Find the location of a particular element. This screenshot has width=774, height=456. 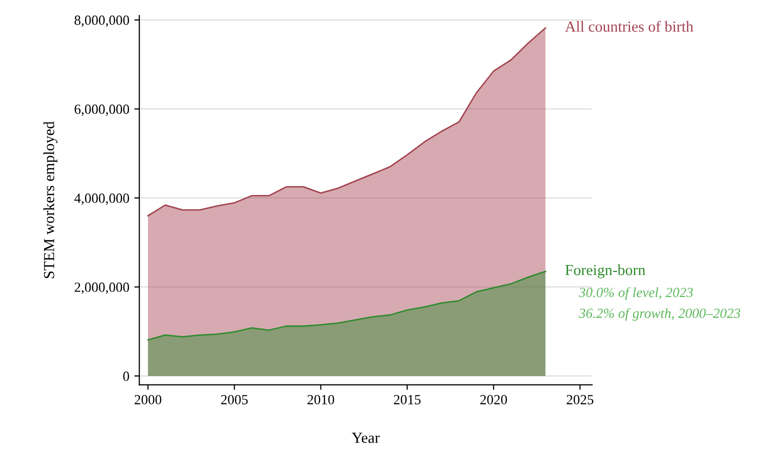

x-tick-label: 2025 is located at coordinates (580, 399).